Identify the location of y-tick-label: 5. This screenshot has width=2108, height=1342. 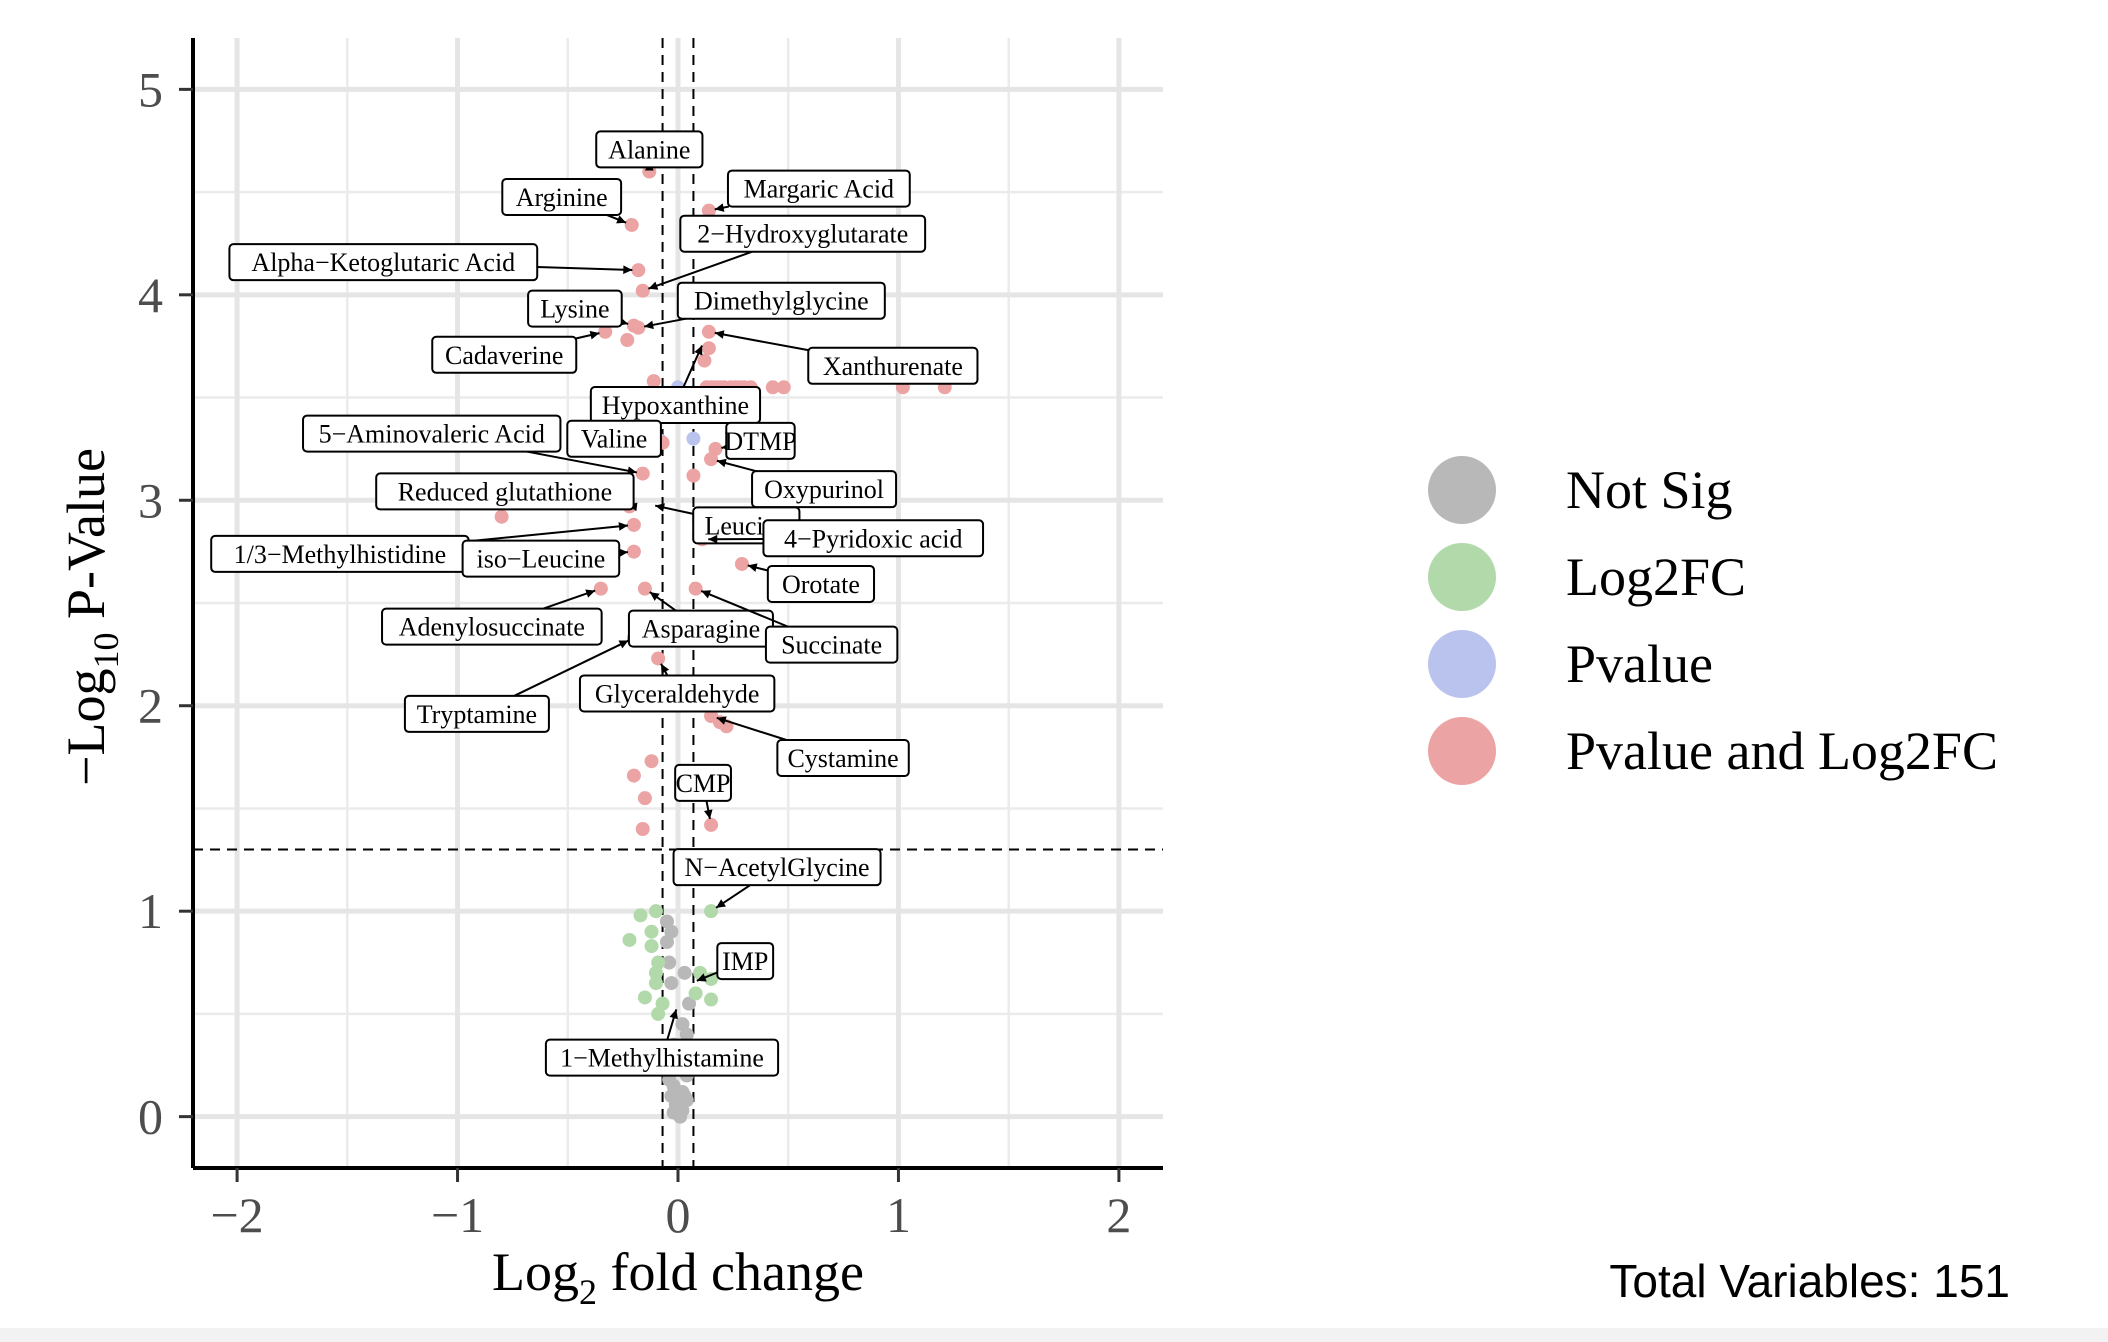
(150, 89).